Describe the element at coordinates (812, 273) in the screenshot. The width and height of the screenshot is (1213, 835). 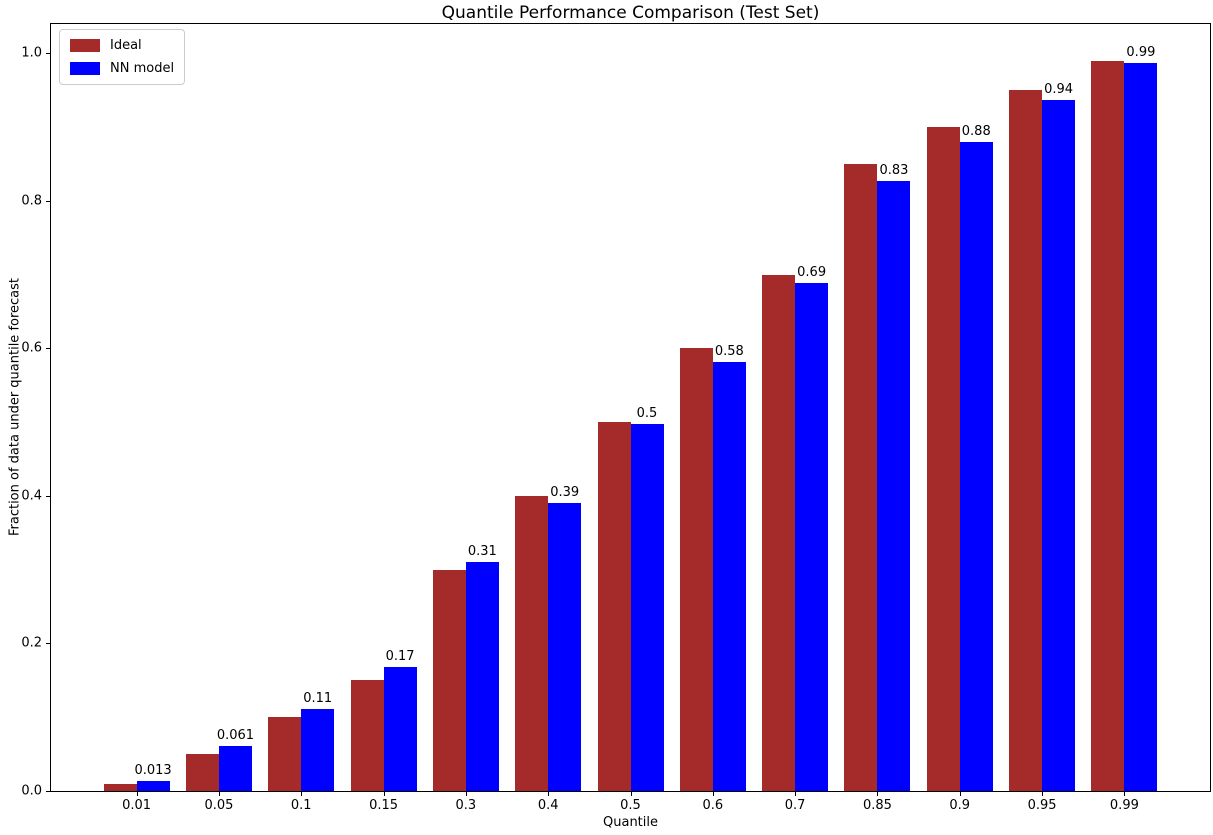
I see `bar-value-label: 0.69` at that location.